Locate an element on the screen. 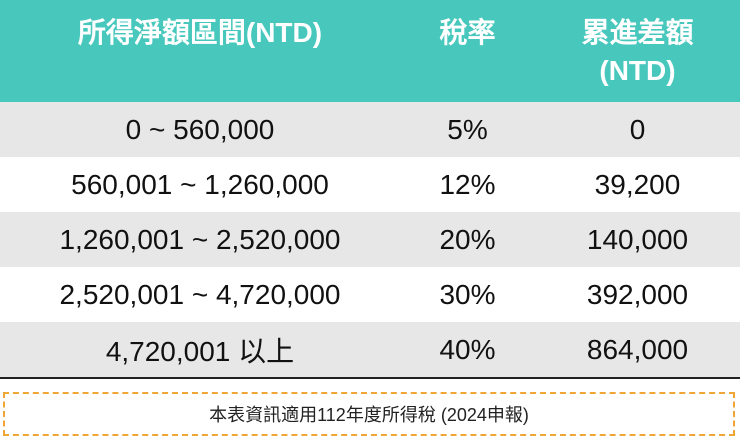 Image resolution: width=740 pixels, height=442 pixels. table-cell: 560,001 ~ 1,260,000 is located at coordinates (200, 184).